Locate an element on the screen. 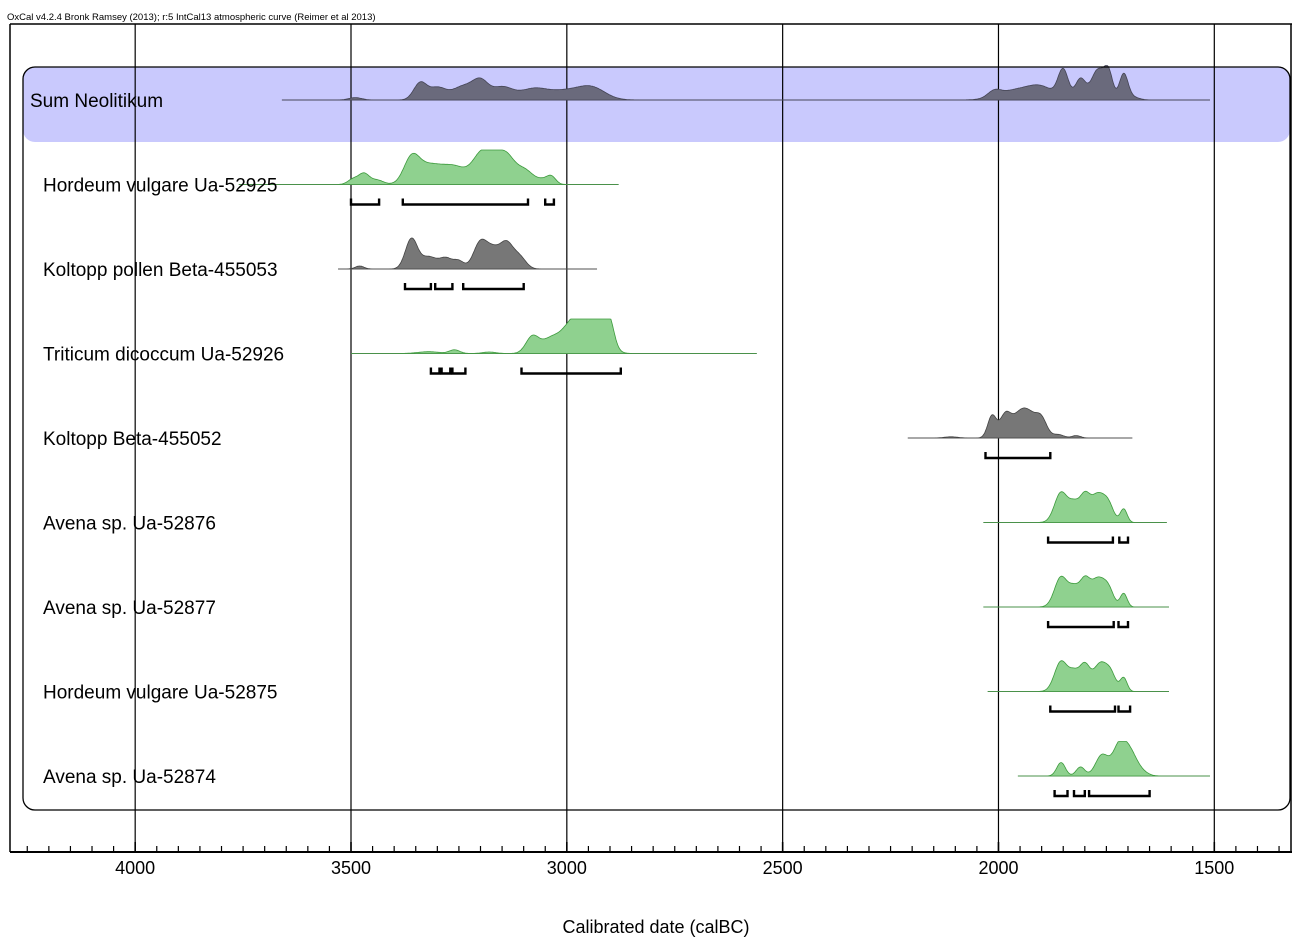 The width and height of the screenshot is (1292, 938). sample-label: Koltopp Beta-455052 is located at coordinates (132, 439).